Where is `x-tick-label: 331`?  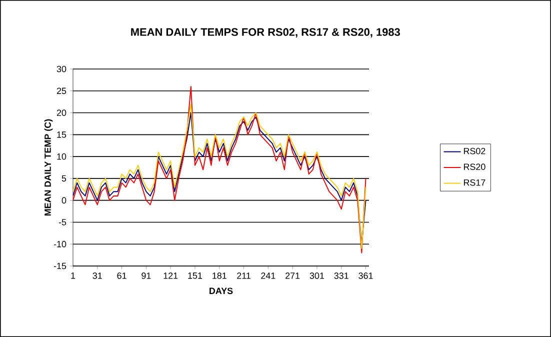
x-tick-label: 331 is located at coordinates (341, 275).